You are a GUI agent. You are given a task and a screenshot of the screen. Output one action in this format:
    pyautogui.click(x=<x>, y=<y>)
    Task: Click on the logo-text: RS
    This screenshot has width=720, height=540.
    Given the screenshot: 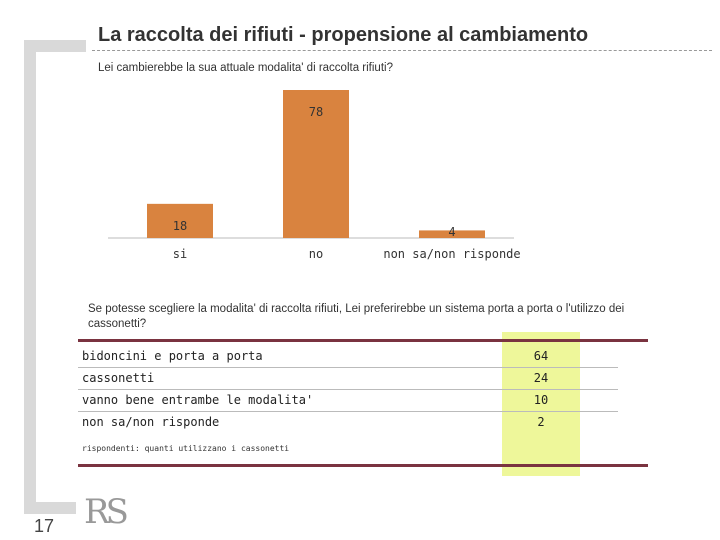 What is the action you would take?
    pyautogui.click(x=106, y=512)
    